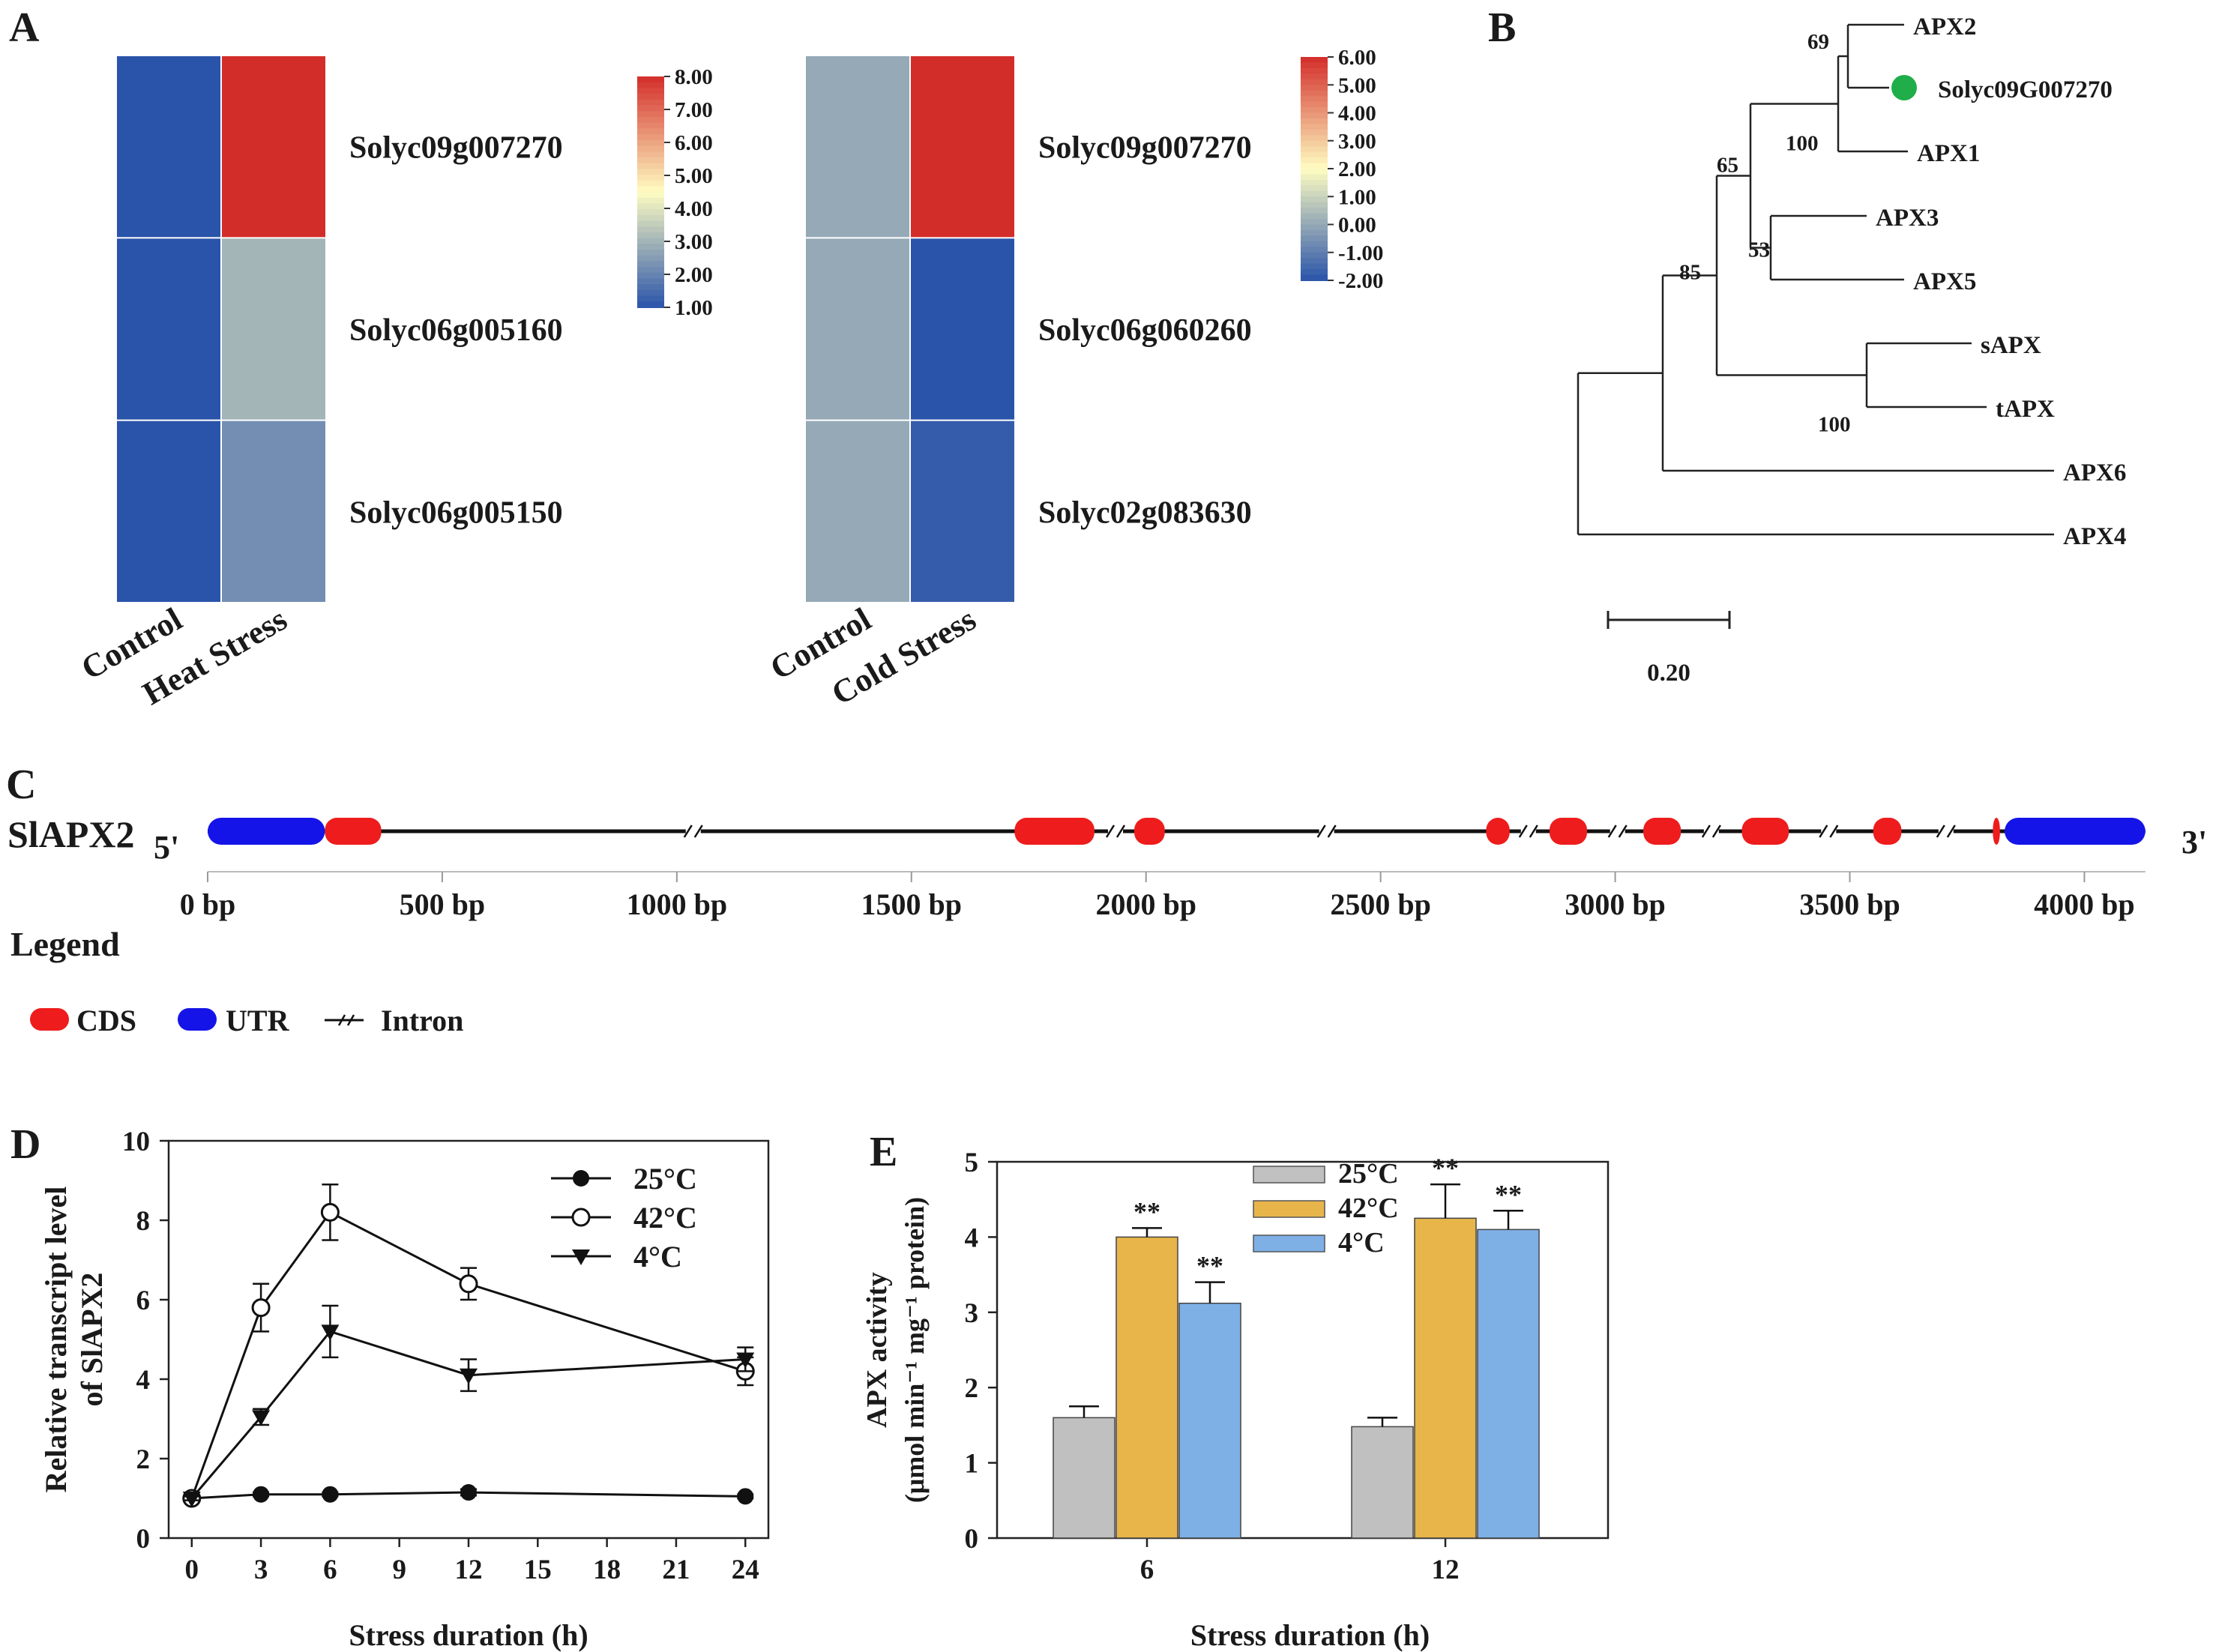 The height and width of the screenshot is (1652, 2222). What do you see at coordinates (258, 1020) in the screenshot?
I see `legend-utr-label: UTR` at bounding box center [258, 1020].